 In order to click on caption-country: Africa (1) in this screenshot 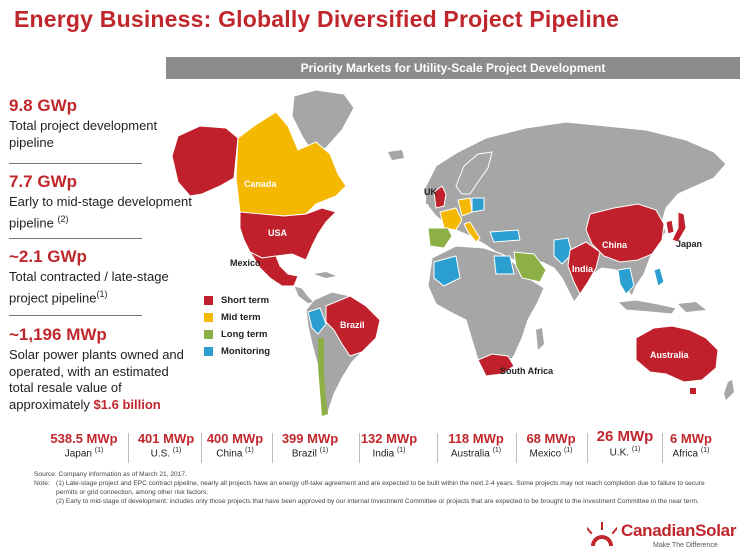, I will do `click(691, 453)`.